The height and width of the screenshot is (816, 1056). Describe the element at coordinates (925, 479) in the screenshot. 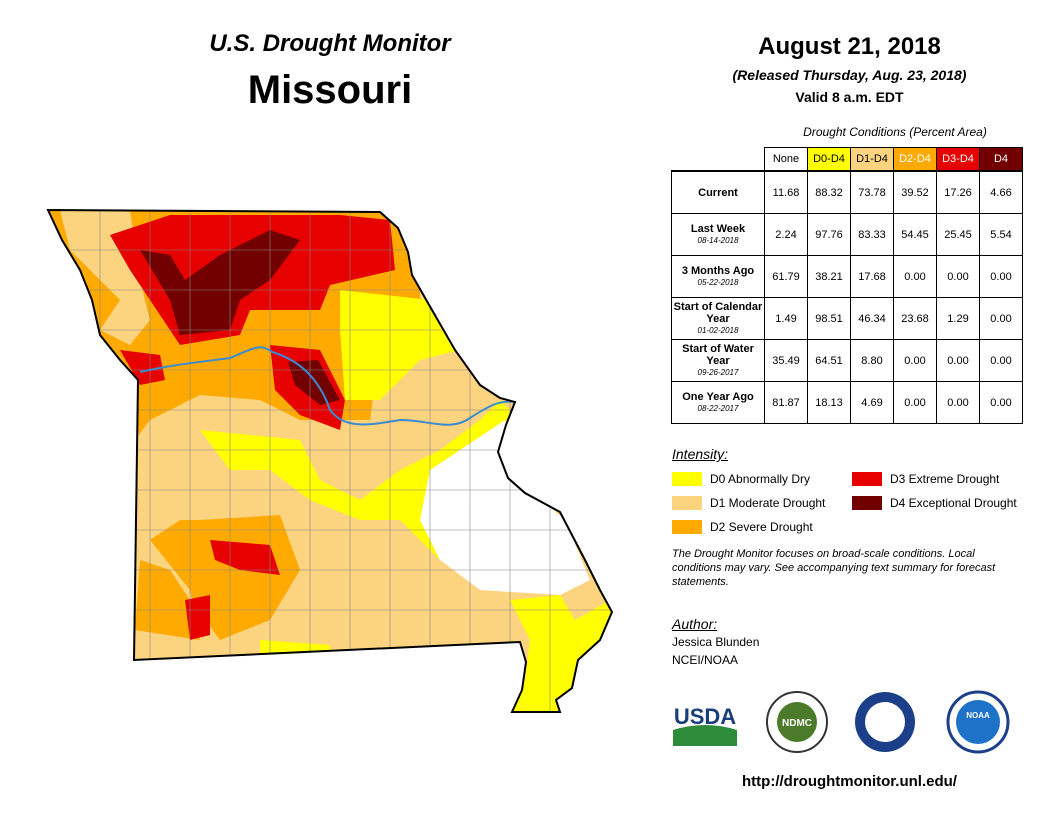

I see `legend-item: D3 Extreme Drought` at that location.